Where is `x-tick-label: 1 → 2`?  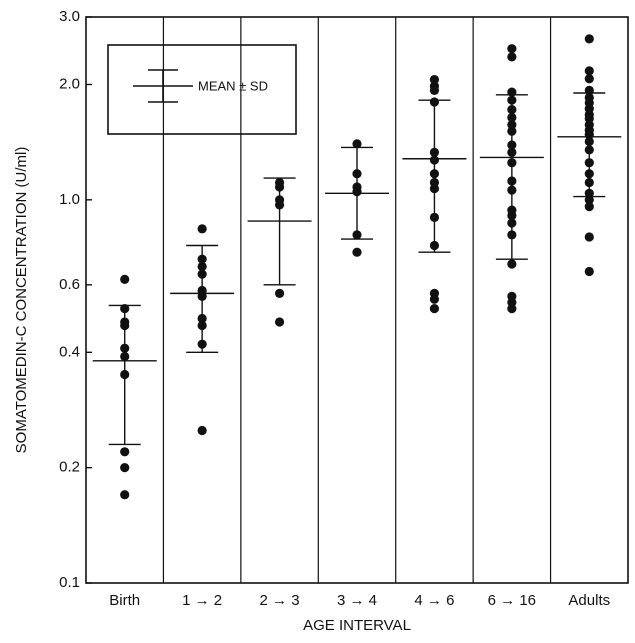
x-tick-label: 1 → 2 is located at coordinates (202, 600).